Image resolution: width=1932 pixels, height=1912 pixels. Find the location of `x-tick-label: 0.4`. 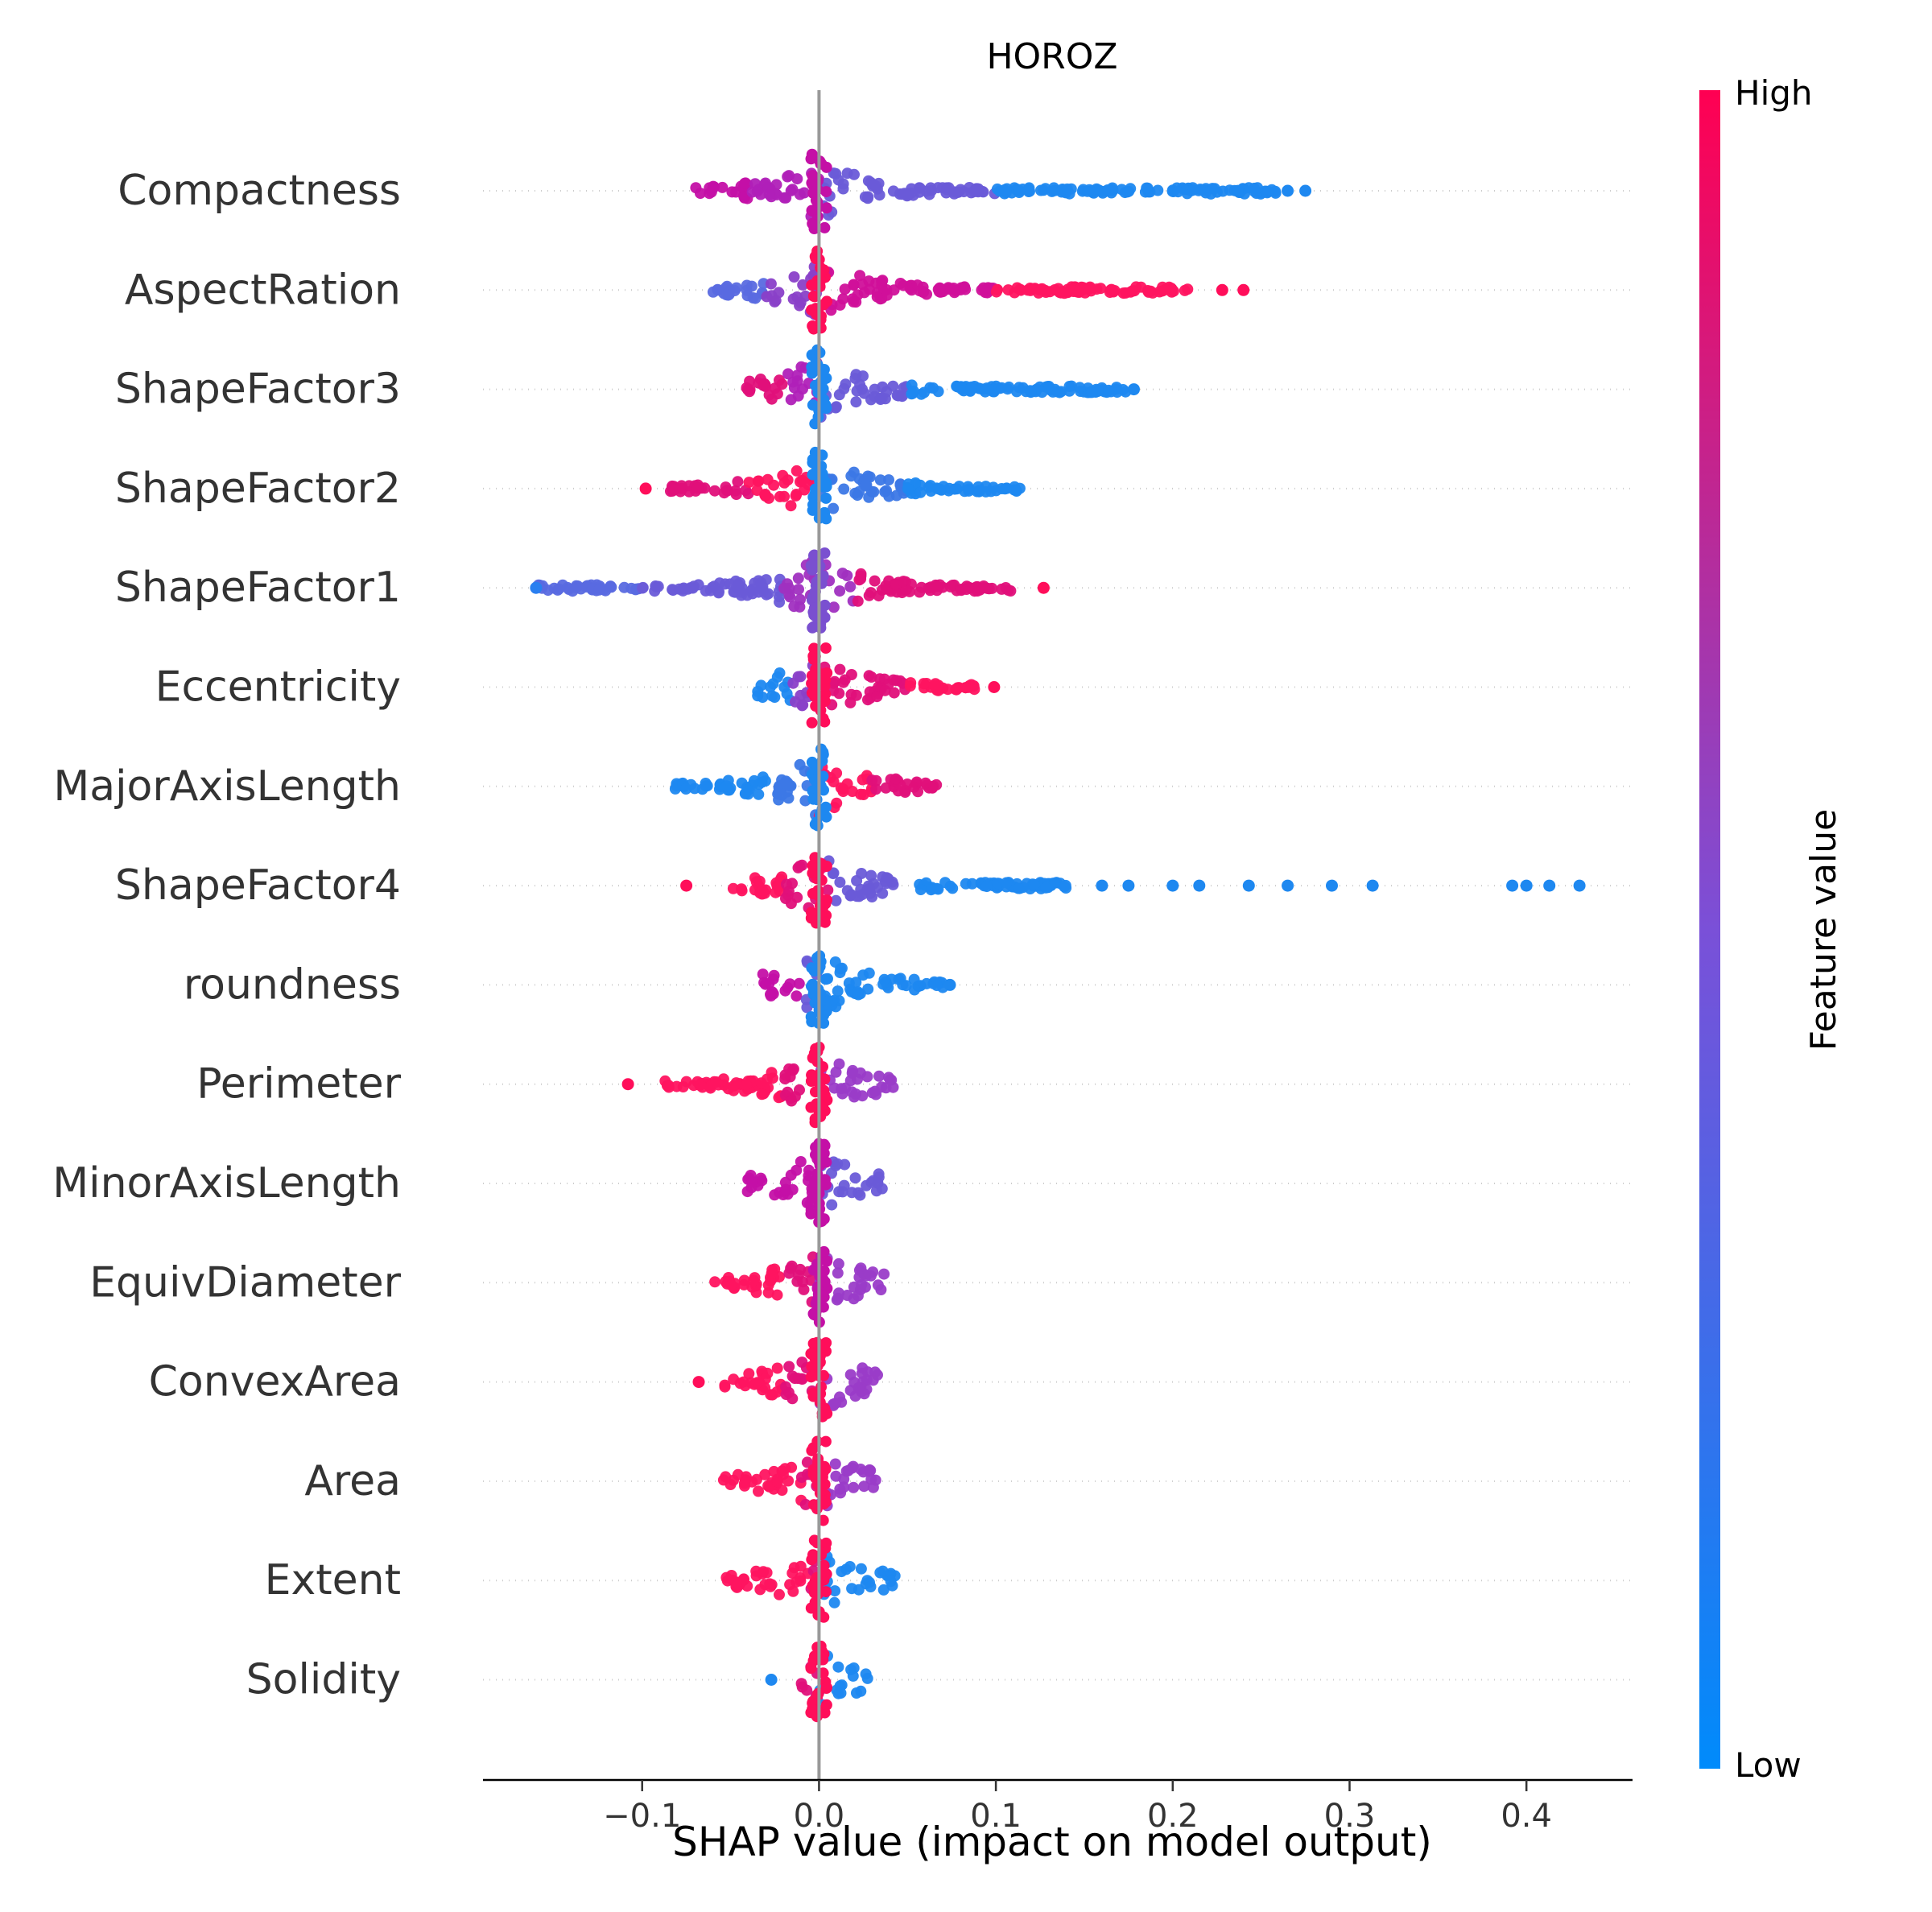

x-tick-label: 0.4 is located at coordinates (1526, 1816).